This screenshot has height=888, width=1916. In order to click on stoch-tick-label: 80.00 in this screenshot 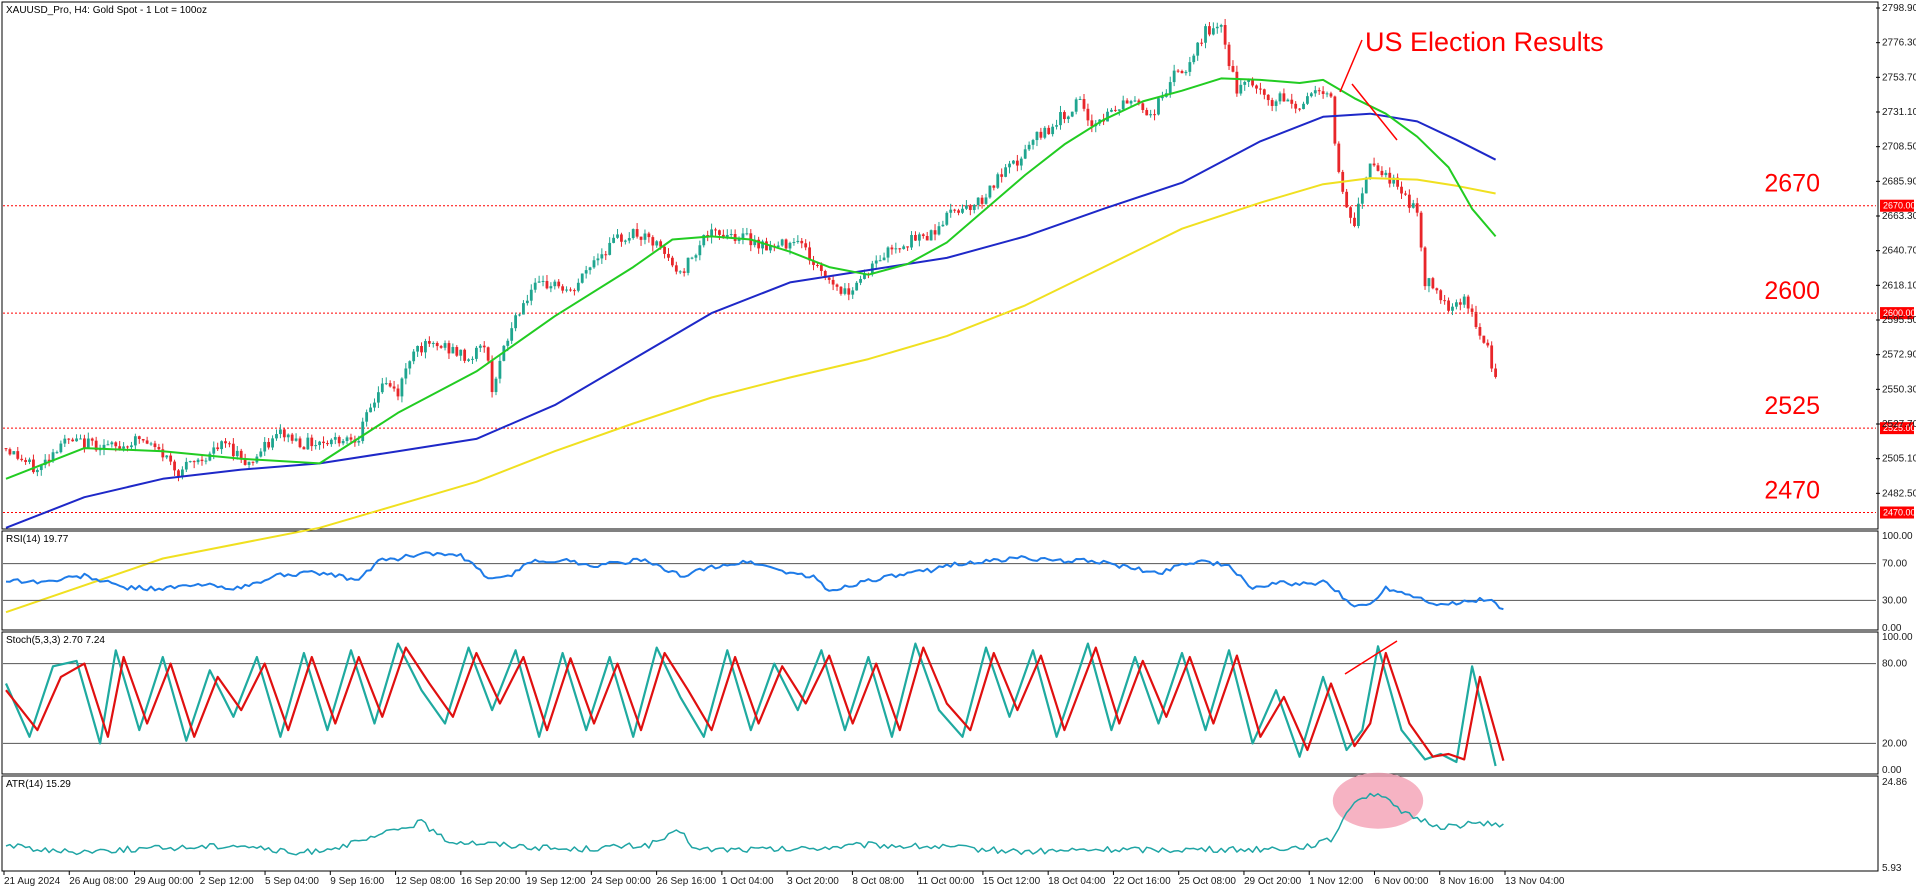, I will do `click(1894, 664)`.